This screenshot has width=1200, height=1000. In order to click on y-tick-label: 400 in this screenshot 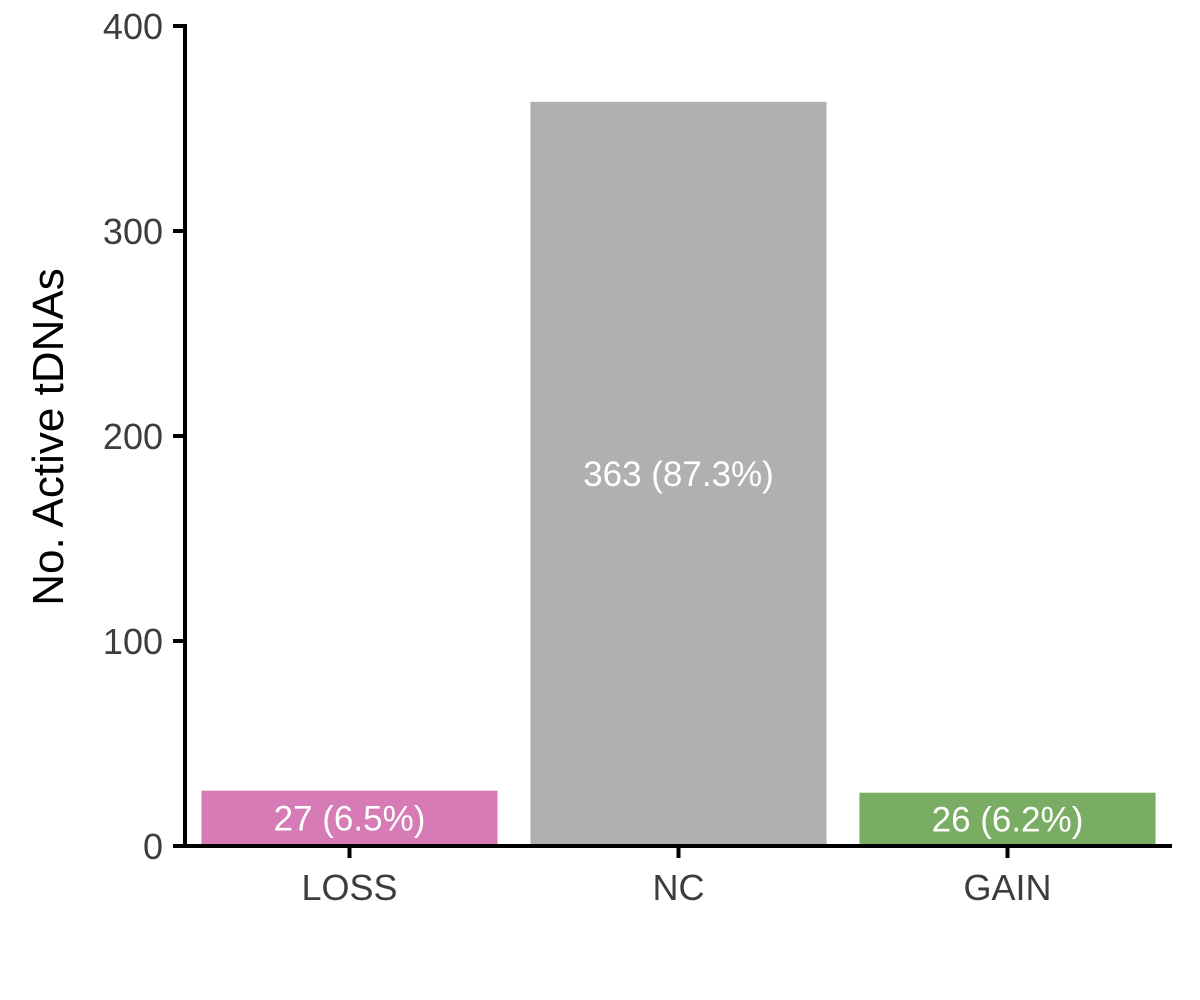, I will do `click(133, 26)`.